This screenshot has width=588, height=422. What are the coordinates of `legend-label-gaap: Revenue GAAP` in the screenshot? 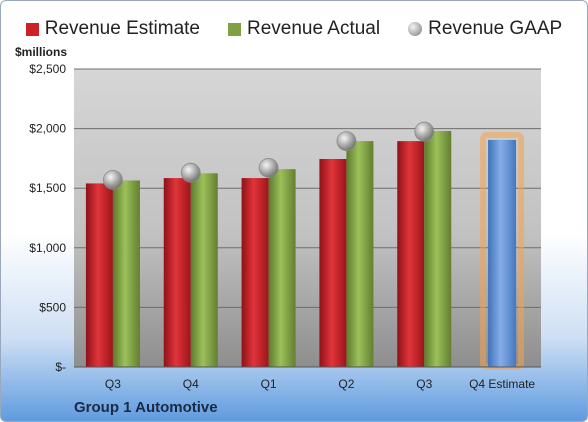 It's located at (495, 28).